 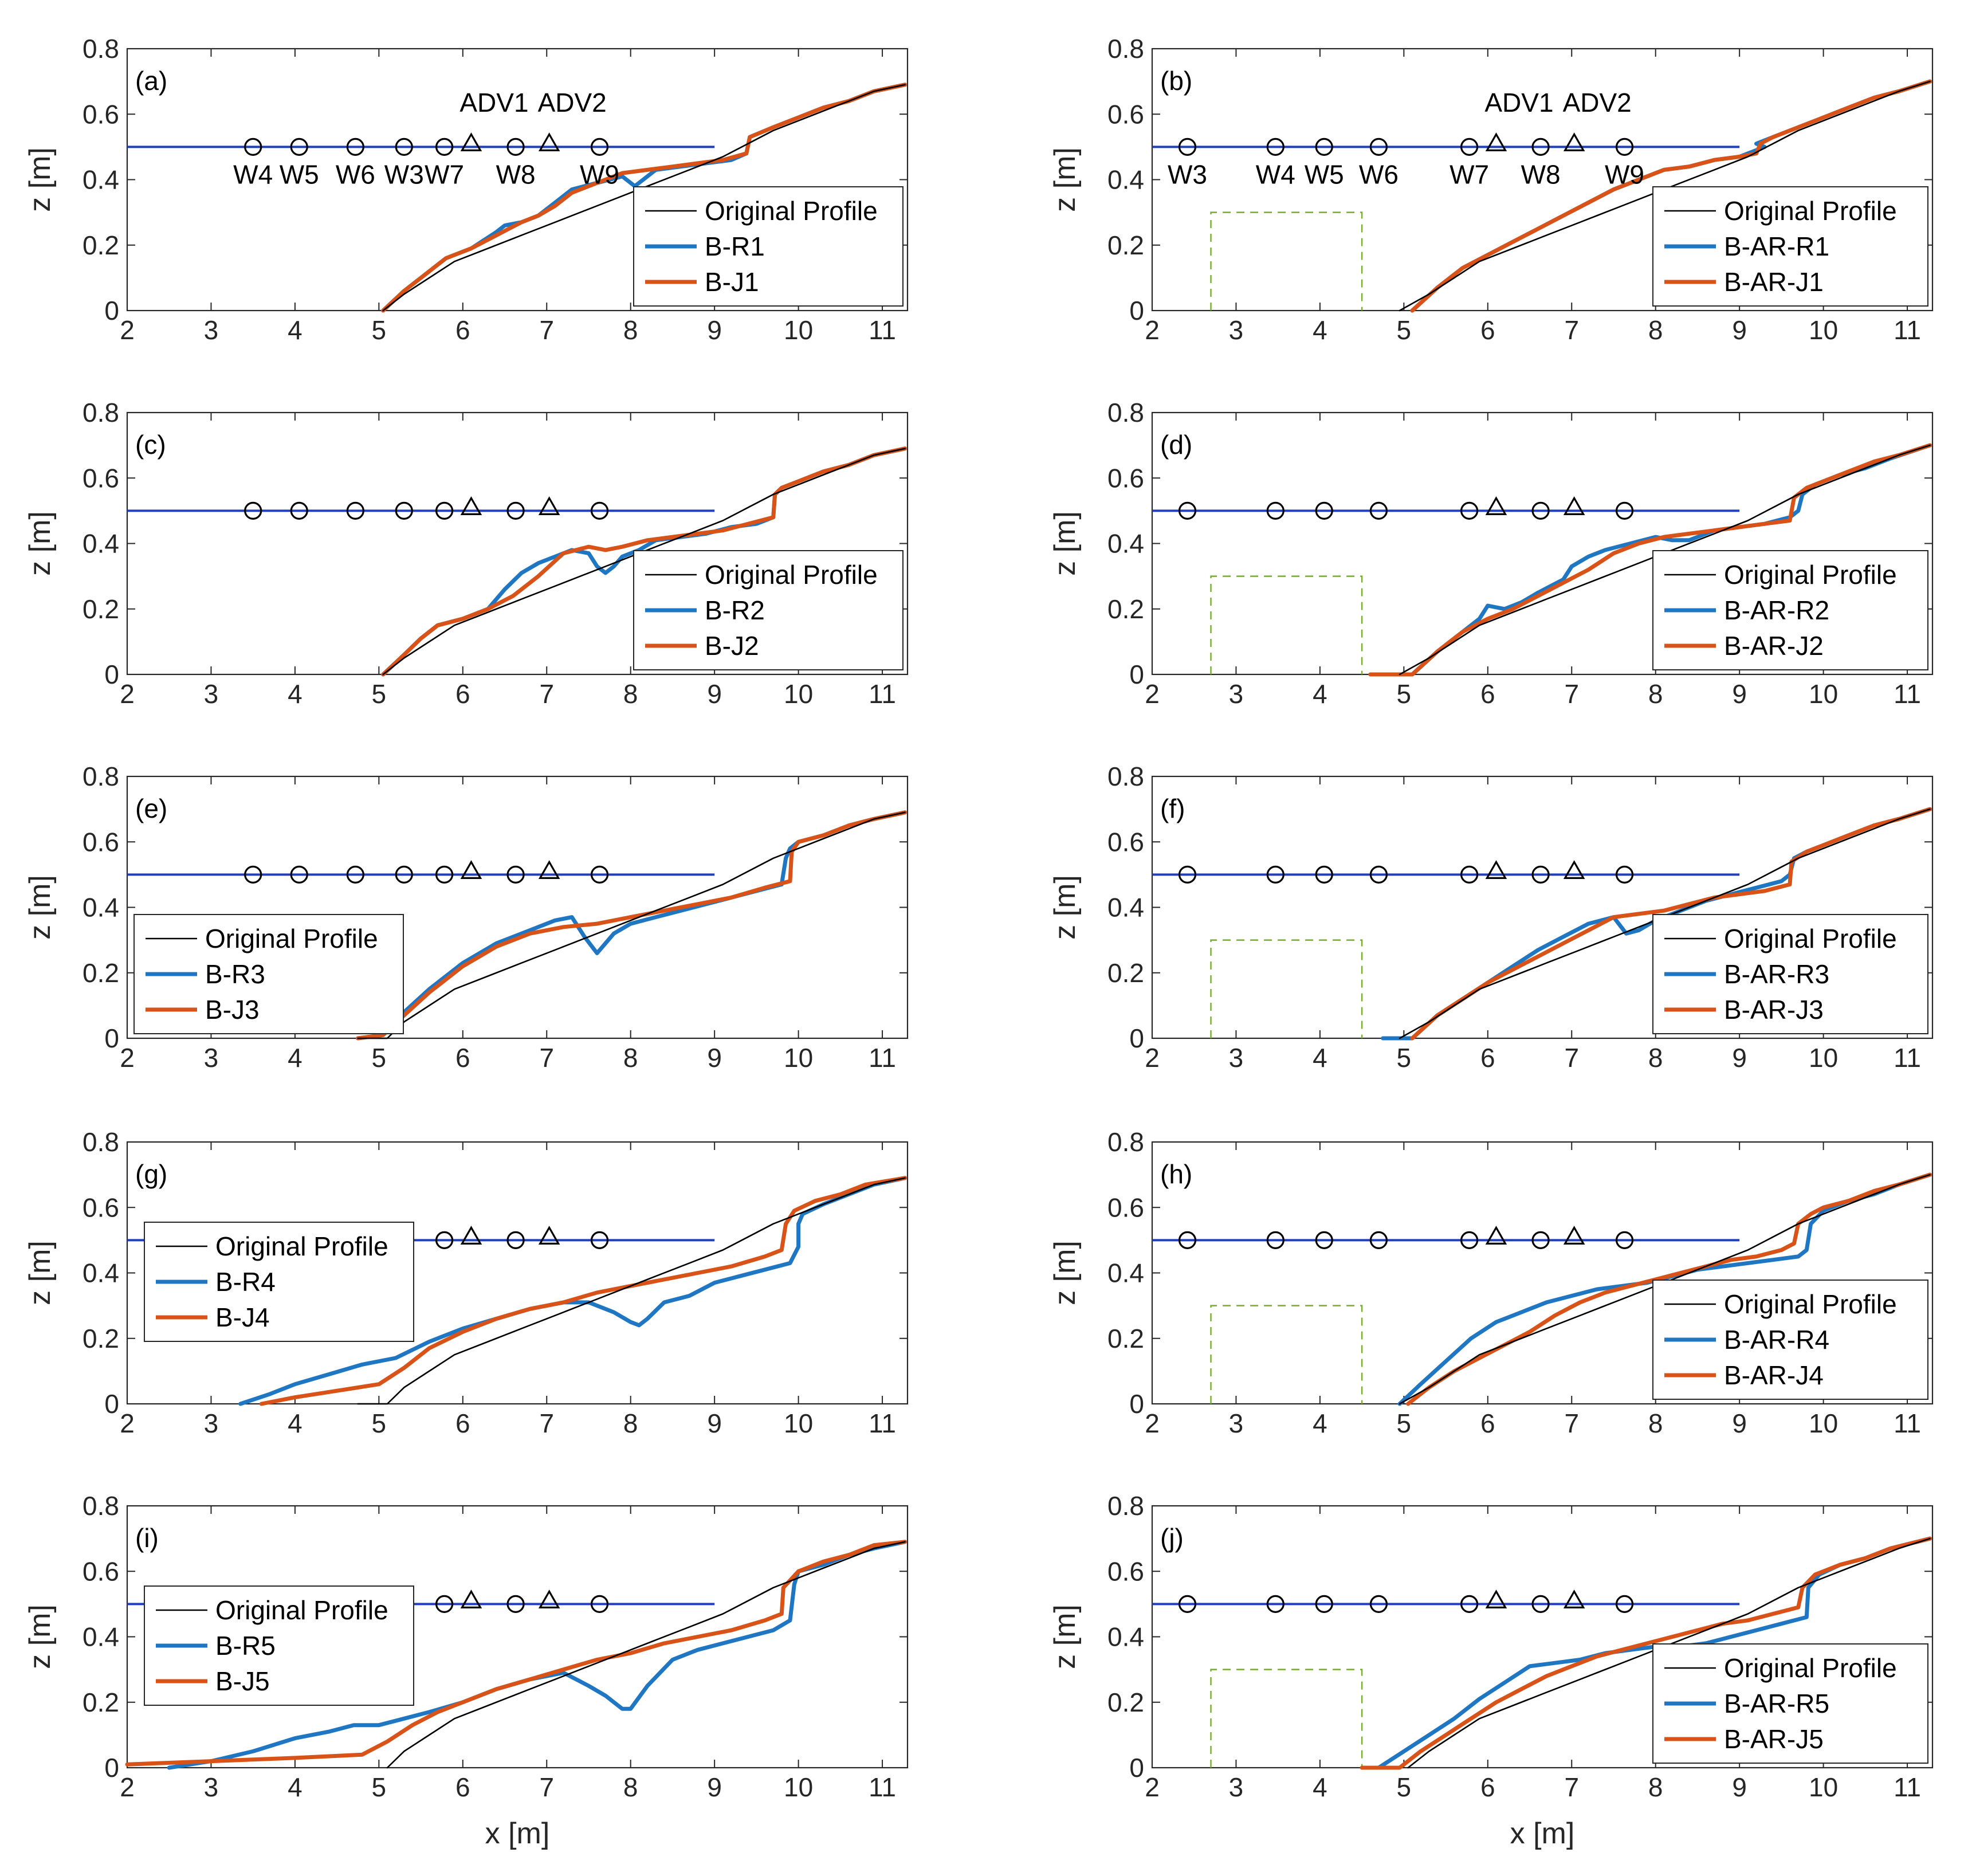 What do you see at coordinates (151, 81) in the screenshot?
I see `panel-label: (a)` at bounding box center [151, 81].